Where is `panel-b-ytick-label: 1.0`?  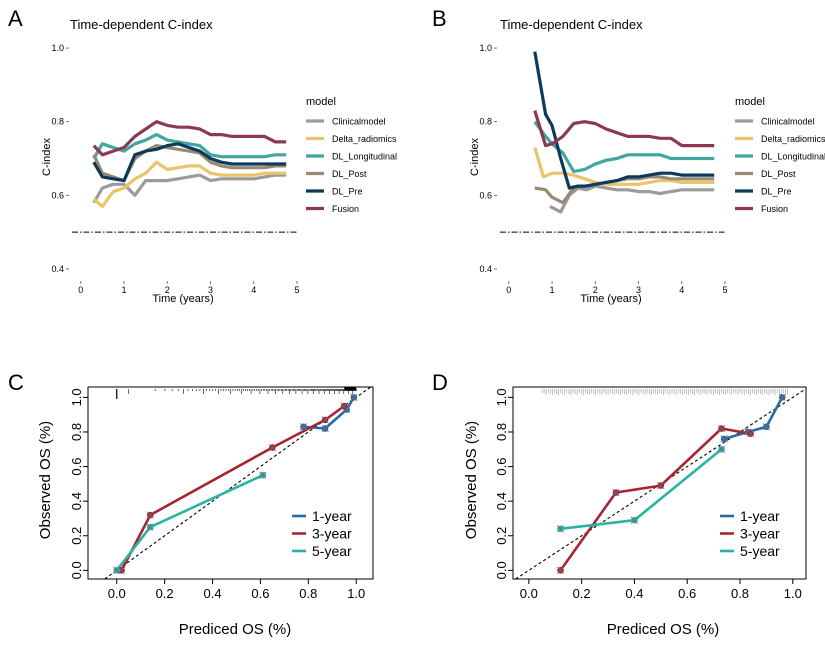 panel-b-ytick-label: 1.0 is located at coordinates (485, 48).